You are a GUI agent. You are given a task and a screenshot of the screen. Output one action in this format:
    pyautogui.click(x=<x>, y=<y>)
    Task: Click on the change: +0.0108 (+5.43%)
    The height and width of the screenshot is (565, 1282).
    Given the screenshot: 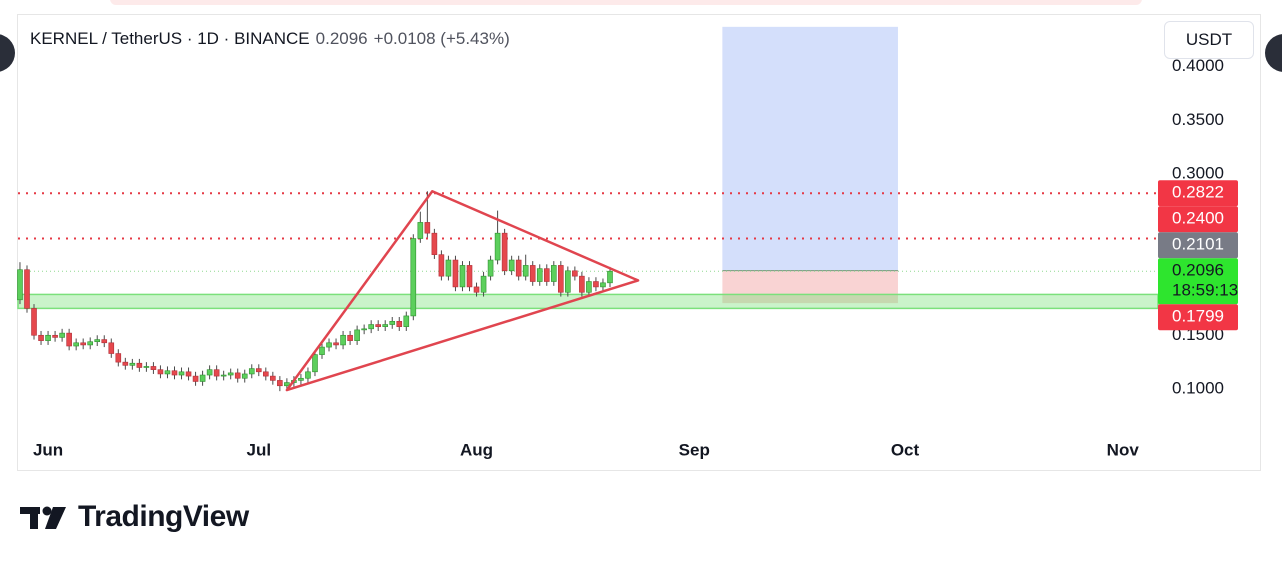 What is the action you would take?
    pyautogui.click(x=441, y=38)
    